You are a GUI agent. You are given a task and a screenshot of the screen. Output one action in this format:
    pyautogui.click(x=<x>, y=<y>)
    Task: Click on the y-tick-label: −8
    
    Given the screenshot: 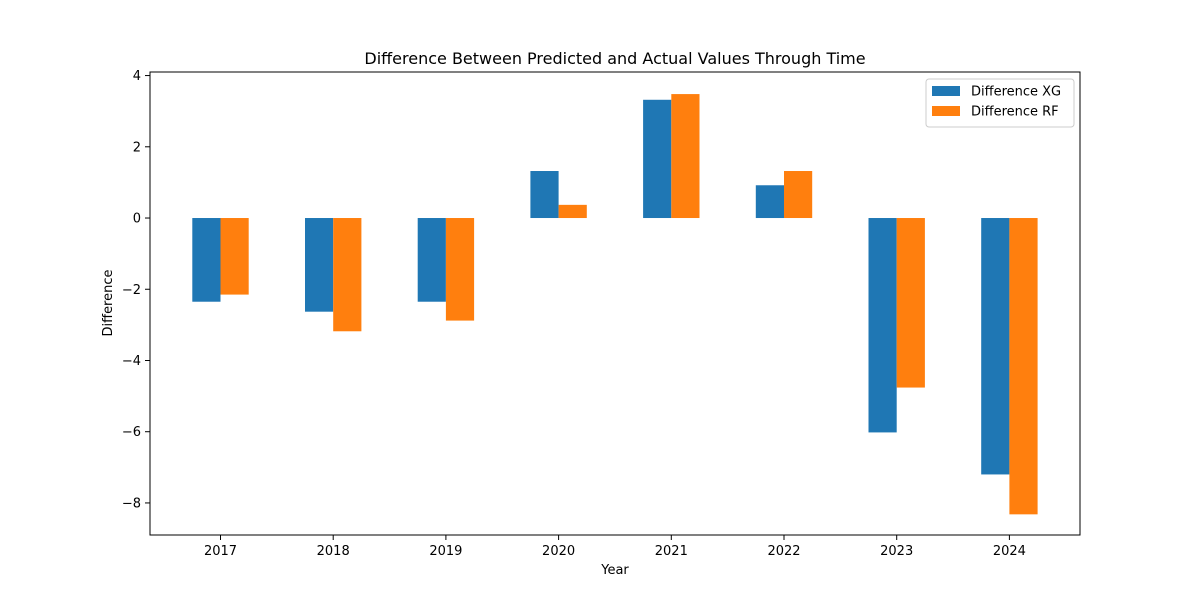 What is the action you would take?
    pyautogui.click(x=131, y=503)
    